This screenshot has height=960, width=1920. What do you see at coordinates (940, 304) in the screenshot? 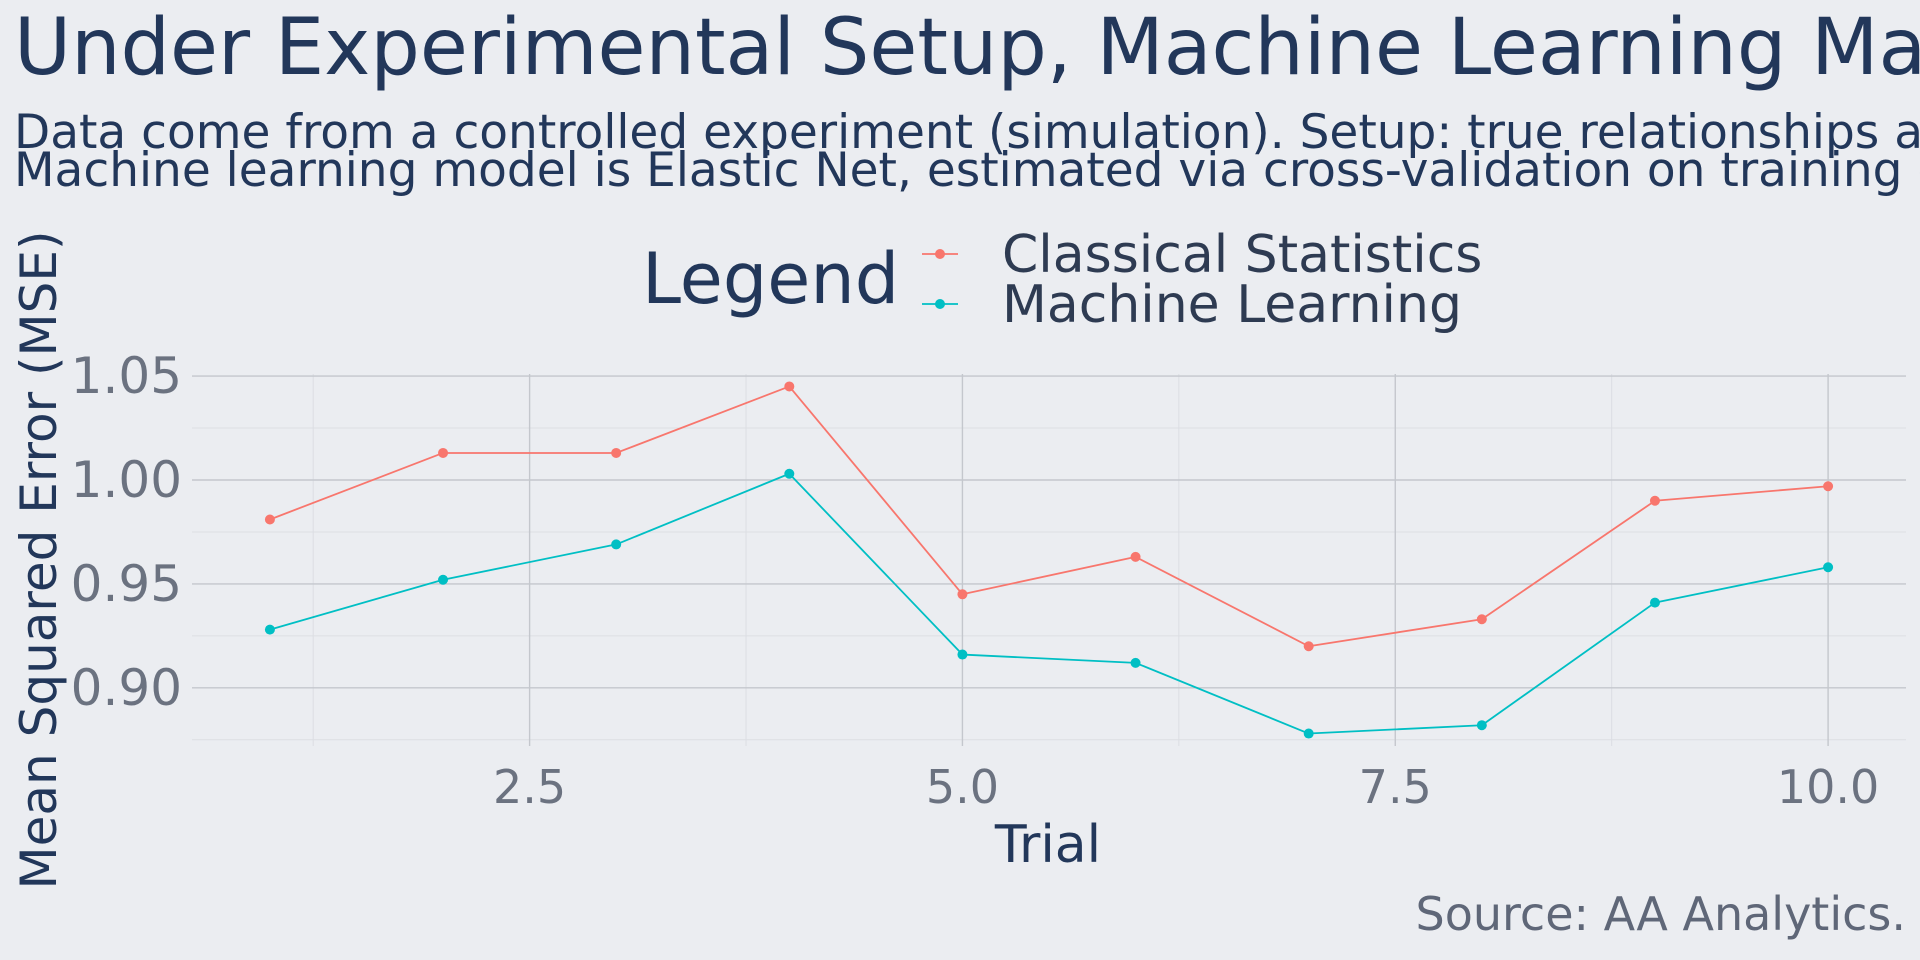
I see `legend-key-point-machine-learning` at bounding box center [940, 304].